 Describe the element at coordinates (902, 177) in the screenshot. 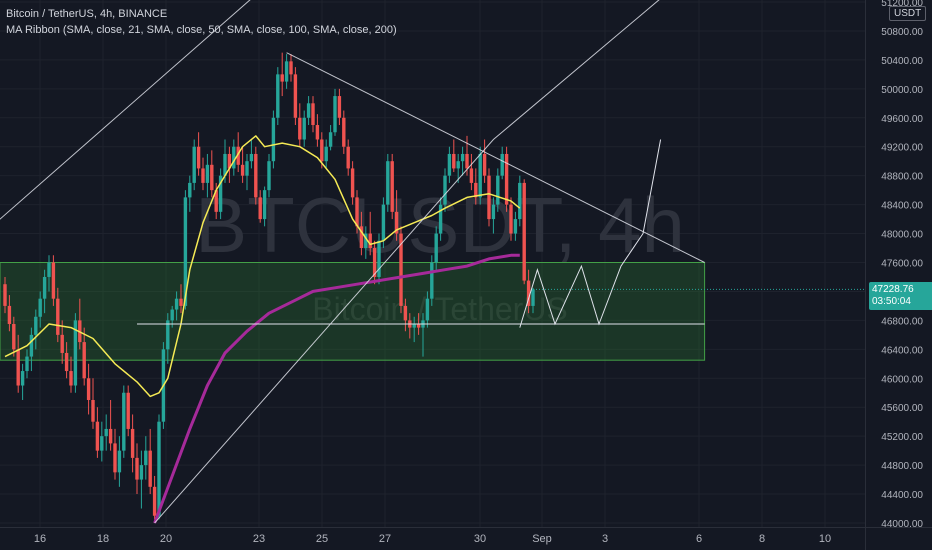

I see `y-tick-label: 48800.00` at that location.